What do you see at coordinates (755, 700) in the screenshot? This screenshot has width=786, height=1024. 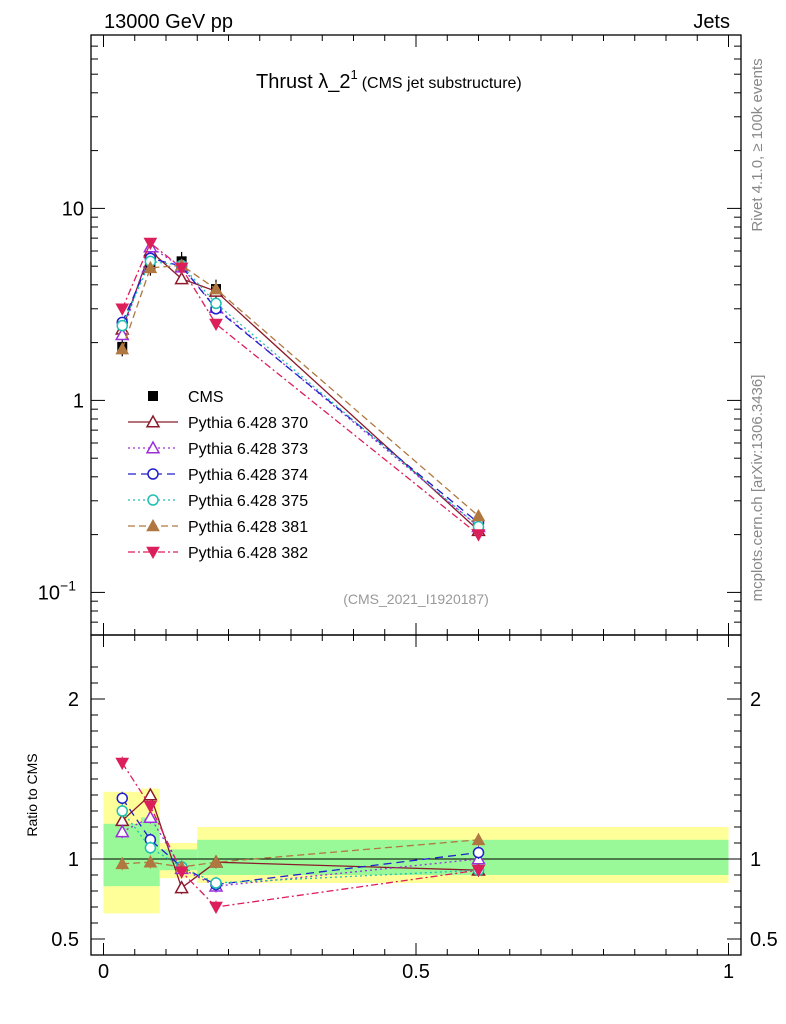 I see `ratio-y-tick-label-right: 2` at bounding box center [755, 700].